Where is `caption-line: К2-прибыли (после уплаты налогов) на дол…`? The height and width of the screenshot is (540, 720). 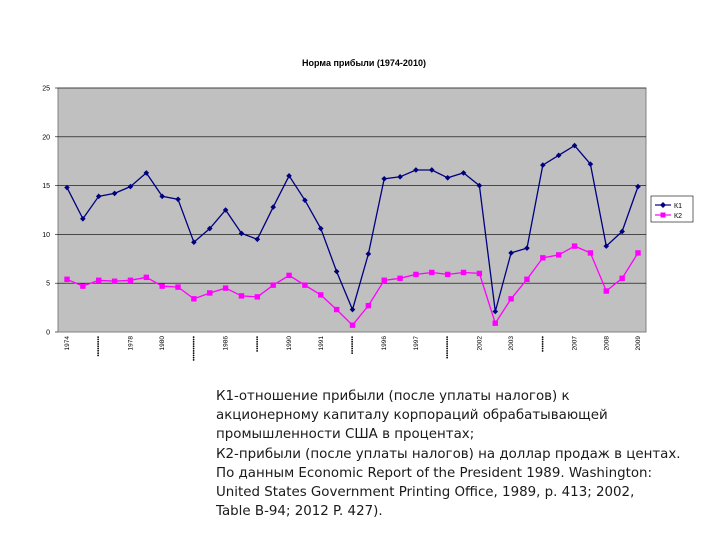
caption-line: К2-прибыли (после уплаты налогов) на дол… is located at coordinates (448, 454).